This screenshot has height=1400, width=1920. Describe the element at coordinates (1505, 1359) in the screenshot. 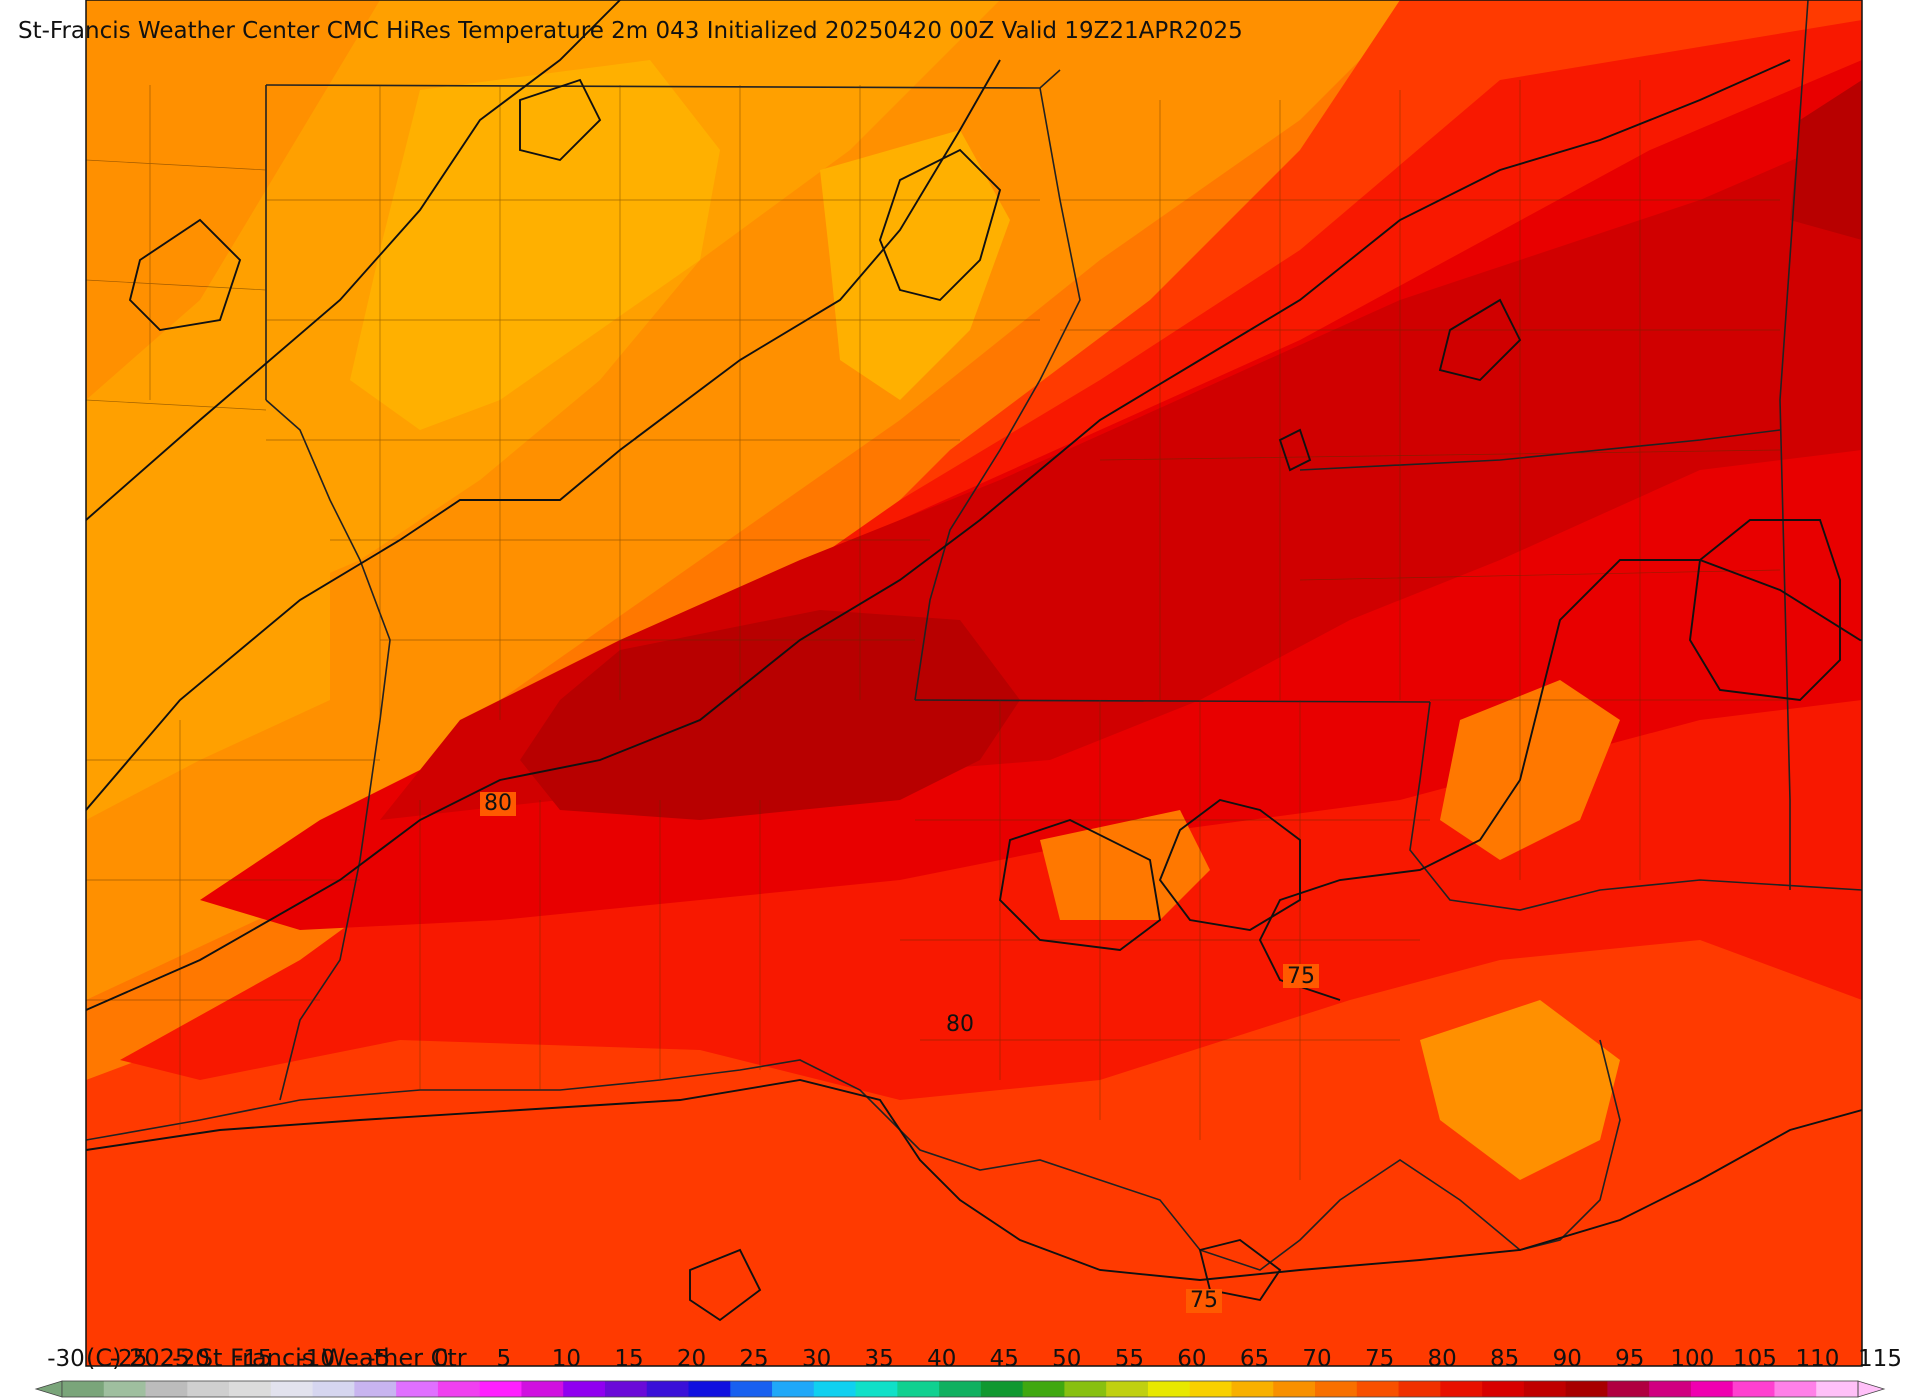

I see `colorbar-tick-label: 85` at that location.